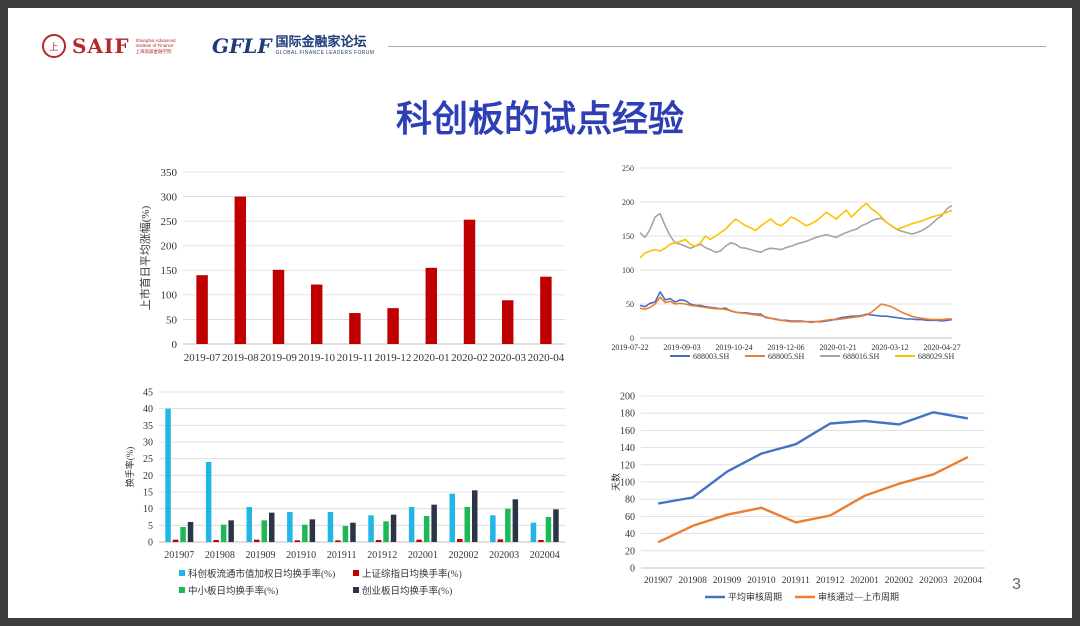 This screenshot has height=626, width=1080. I want to click on gflf-english-name: GLOBAL FINANCE LEADERS FORUM, so click(325, 53).